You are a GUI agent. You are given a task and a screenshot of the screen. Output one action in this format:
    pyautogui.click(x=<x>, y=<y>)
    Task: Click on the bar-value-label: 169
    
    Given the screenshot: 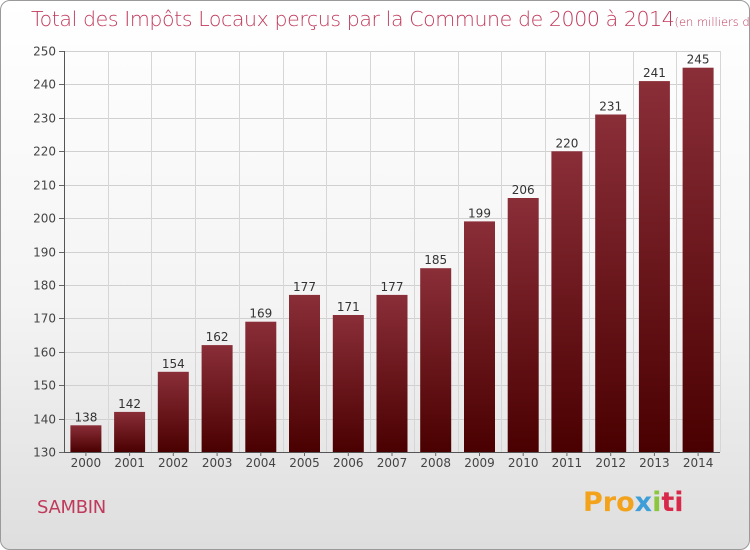 What is the action you would take?
    pyautogui.click(x=260, y=314)
    